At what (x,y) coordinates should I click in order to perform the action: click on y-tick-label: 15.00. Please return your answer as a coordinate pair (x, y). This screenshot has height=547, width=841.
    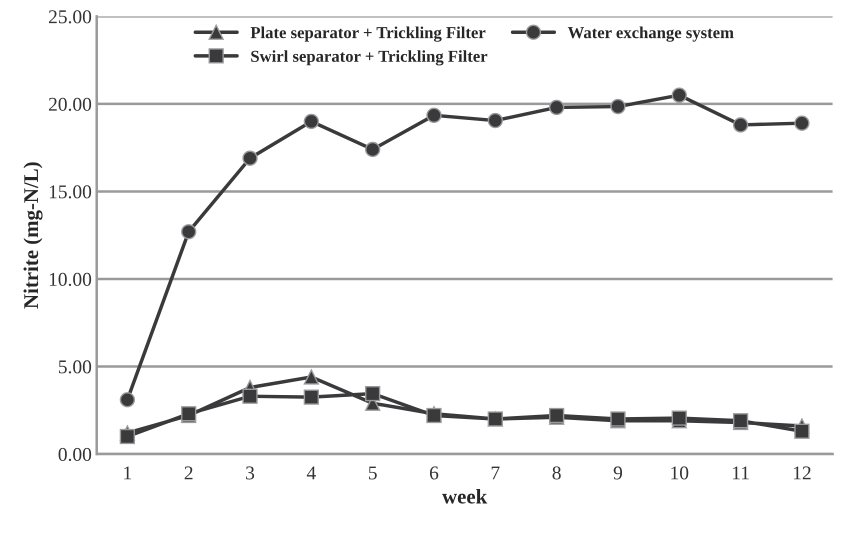
    Looking at the image, I should click on (71, 191).